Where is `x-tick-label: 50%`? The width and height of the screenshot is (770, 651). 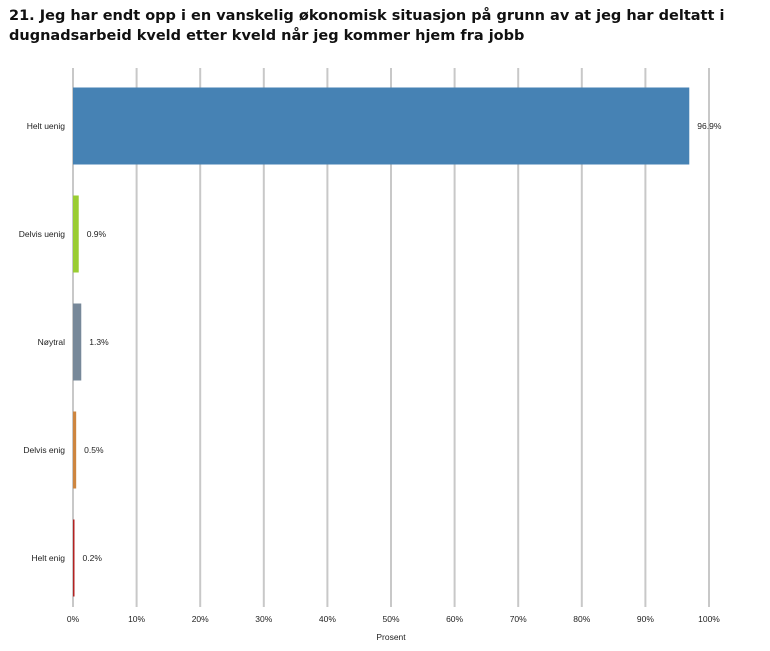
x-tick-label: 50% is located at coordinates (390, 619).